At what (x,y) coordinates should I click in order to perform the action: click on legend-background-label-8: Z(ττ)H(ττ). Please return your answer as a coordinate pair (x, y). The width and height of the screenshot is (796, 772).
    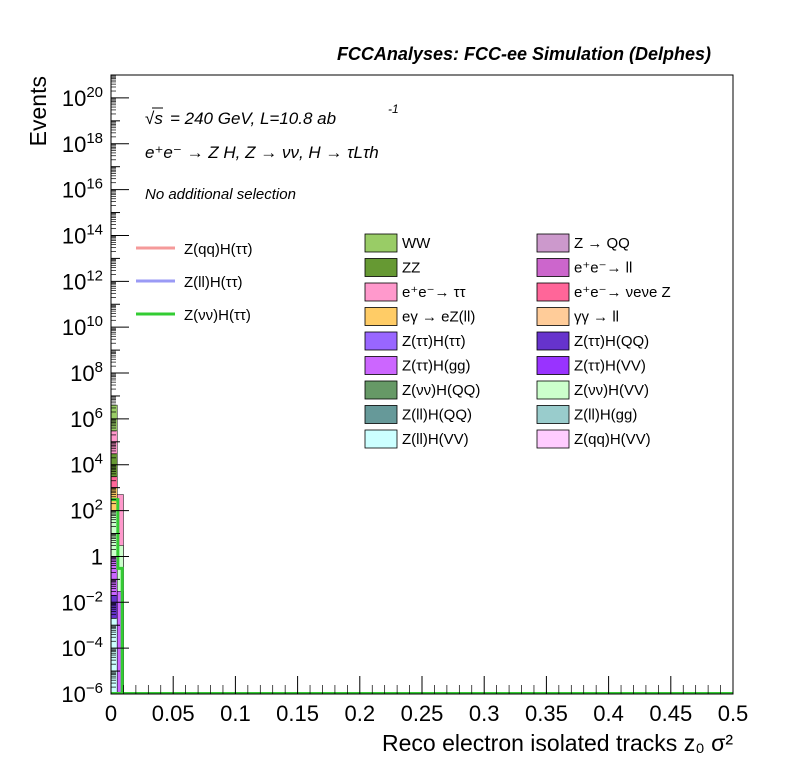
    Looking at the image, I should click on (434, 341).